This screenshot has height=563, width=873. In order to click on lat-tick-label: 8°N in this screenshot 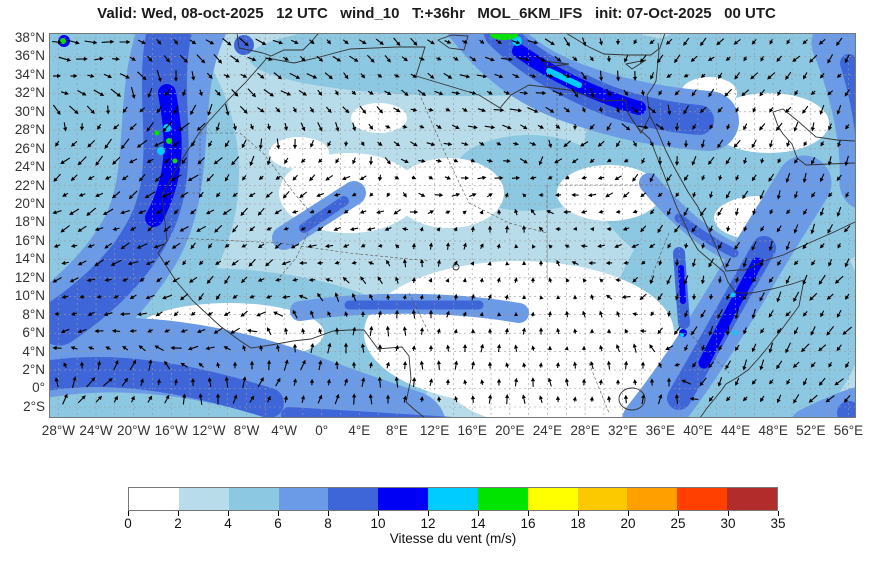, I will do `click(33, 314)`.